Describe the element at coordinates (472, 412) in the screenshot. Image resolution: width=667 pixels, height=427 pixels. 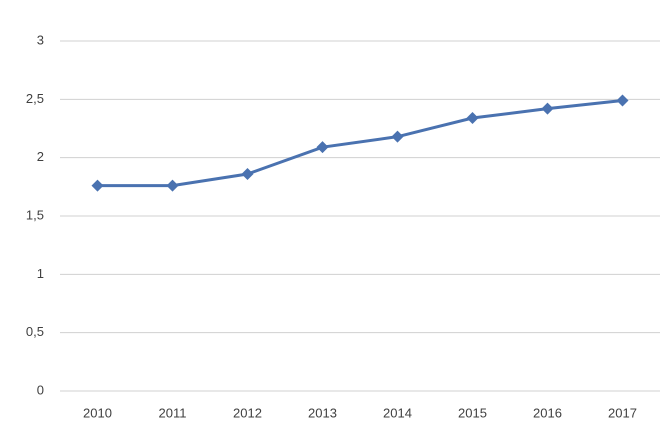
I see `x-tick-label: 2015` at that location.